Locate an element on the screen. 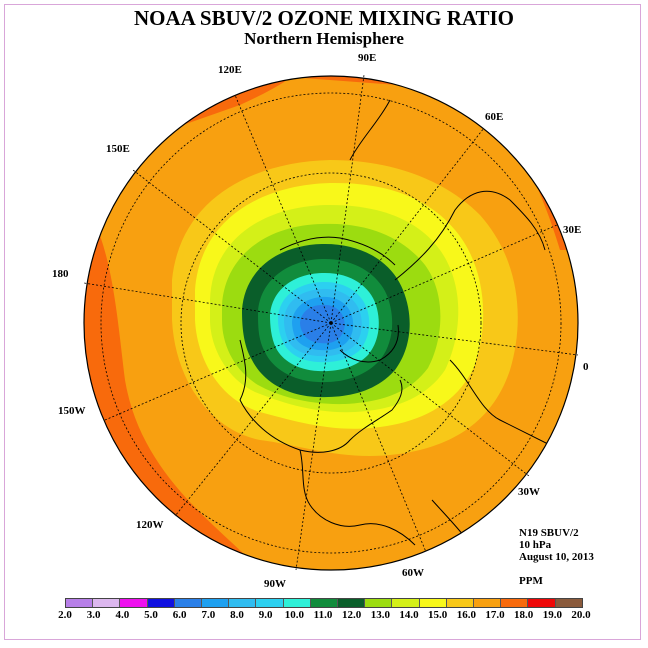  lon-label-0: 0 is located at coordinates (586, 367).